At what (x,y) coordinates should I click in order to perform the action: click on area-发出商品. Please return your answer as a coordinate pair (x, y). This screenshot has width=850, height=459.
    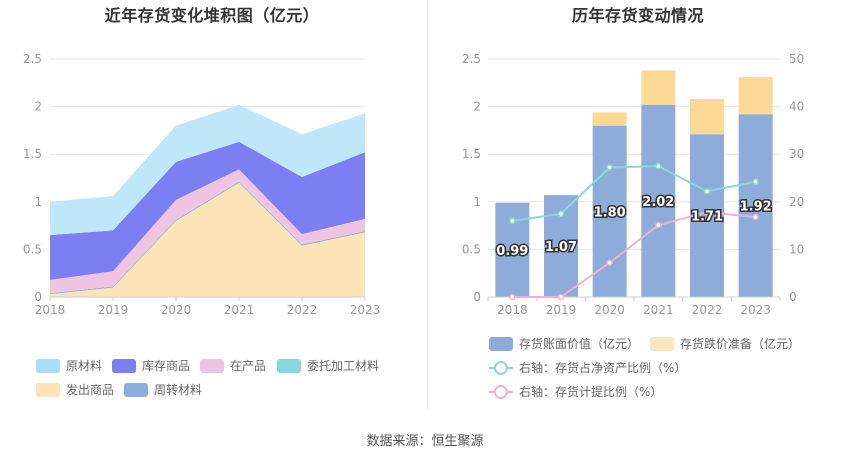
    Looking at the image, I should click on (207, 239).